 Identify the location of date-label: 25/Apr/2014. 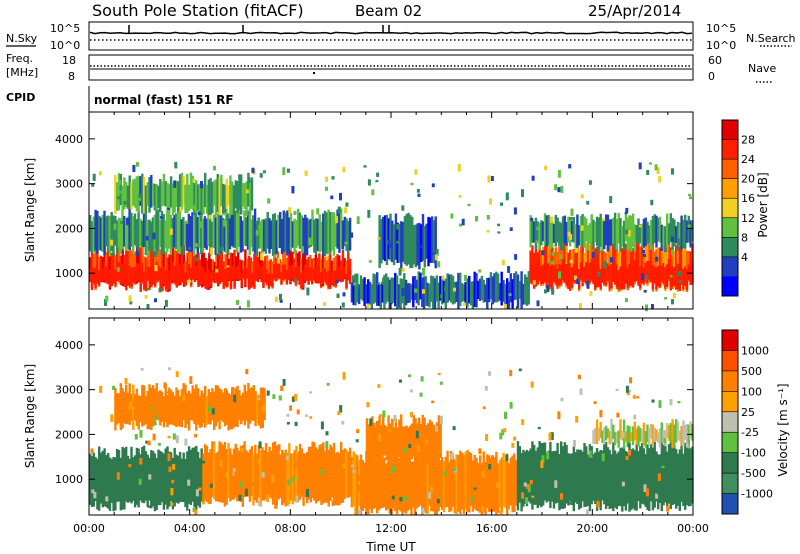
(634, 11).